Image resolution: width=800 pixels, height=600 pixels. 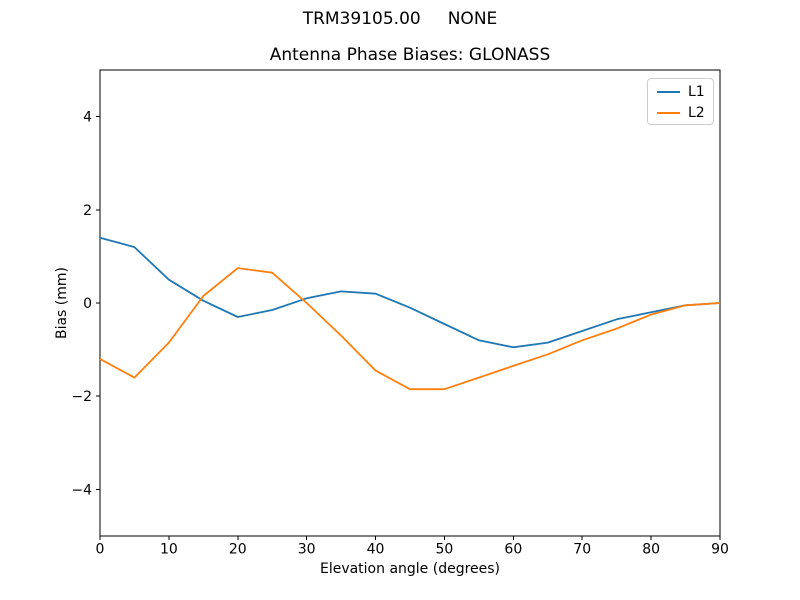 I want to click on x-tick-label: 10, so click(x=169, y=550).